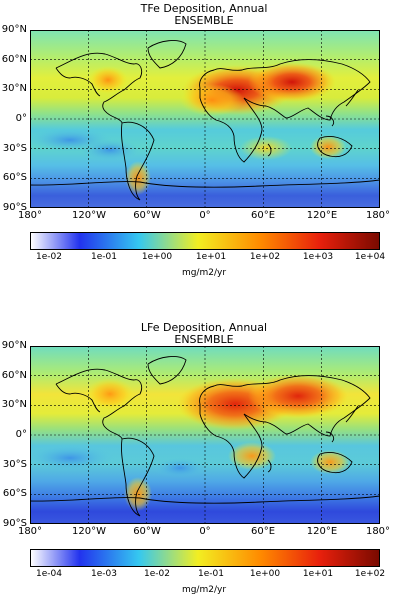  I want to click on colorbar-tick: 1e-03, so click(104, 574).